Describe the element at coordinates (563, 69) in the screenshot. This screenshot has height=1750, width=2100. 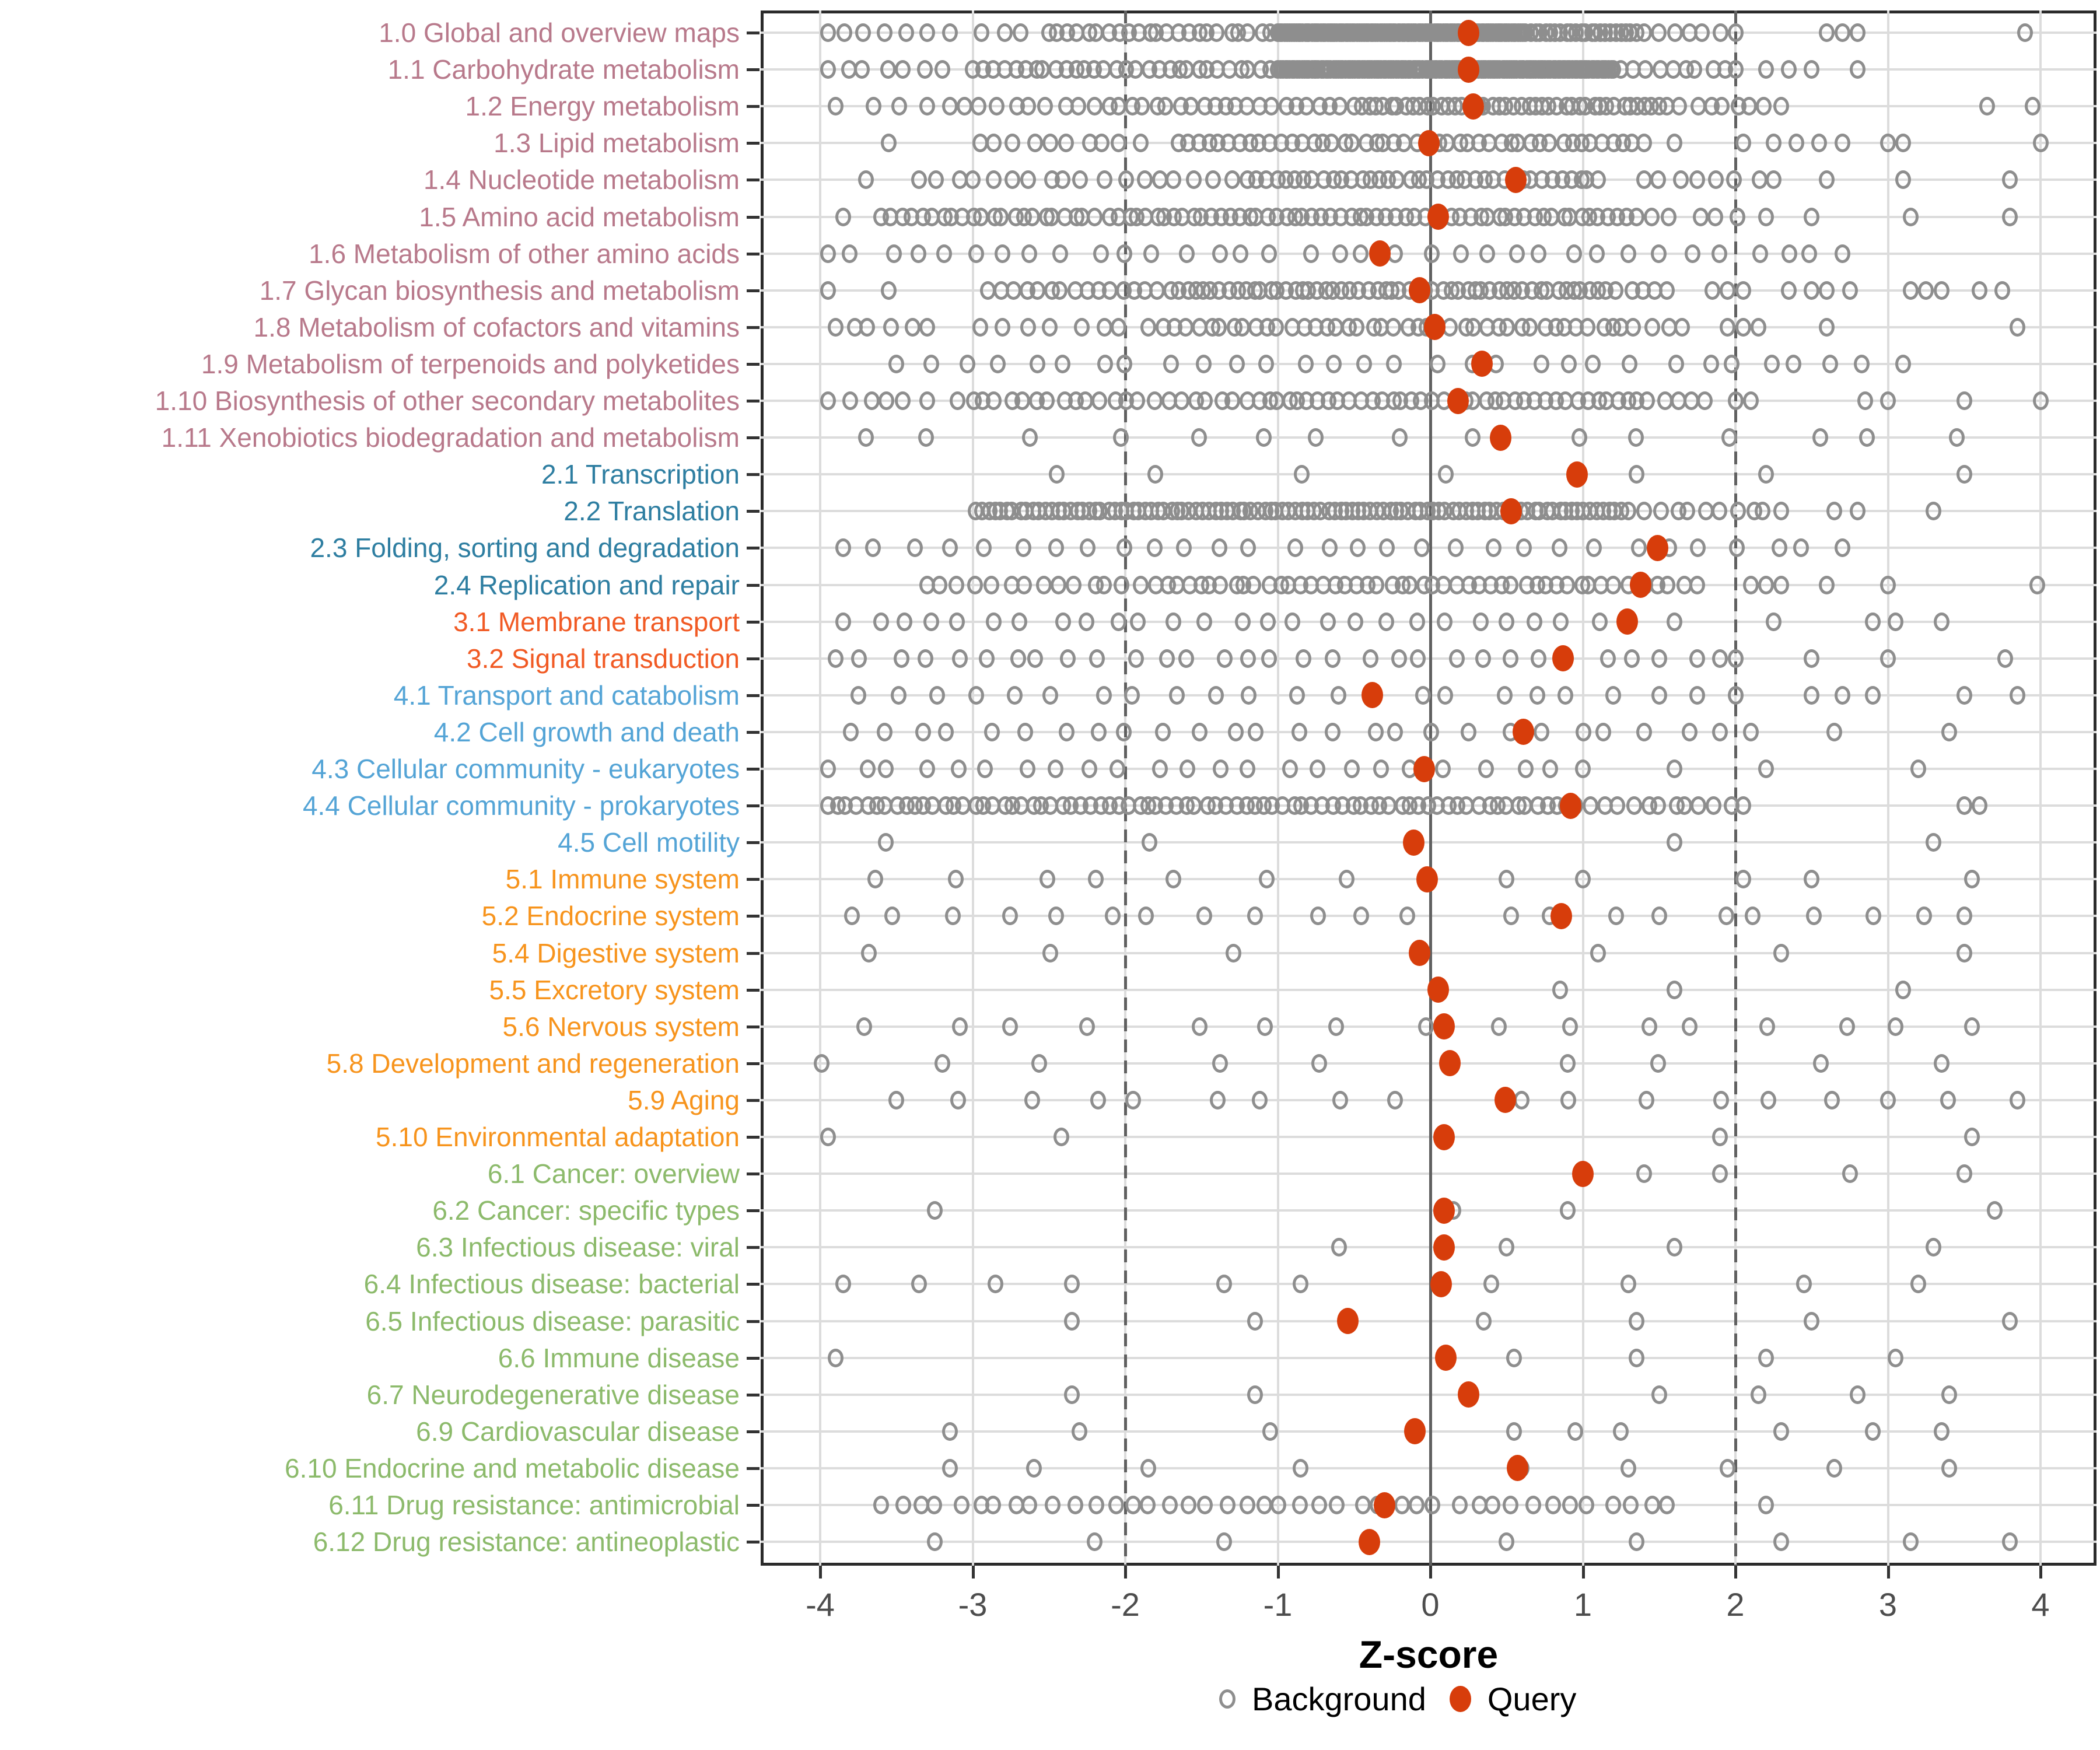
I see `y-axis-label: 1.1 Carbohydrate metabolism` at that location.